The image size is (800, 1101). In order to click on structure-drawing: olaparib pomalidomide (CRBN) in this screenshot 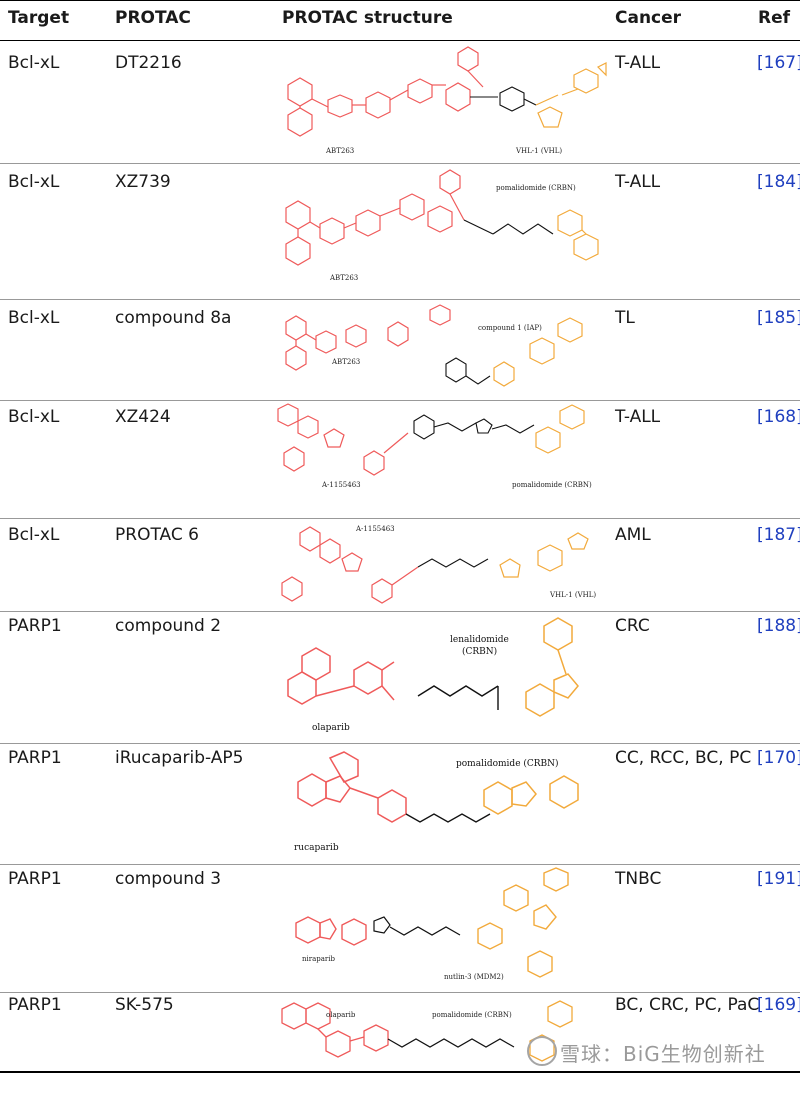, I will do `click(427, 1031)`.